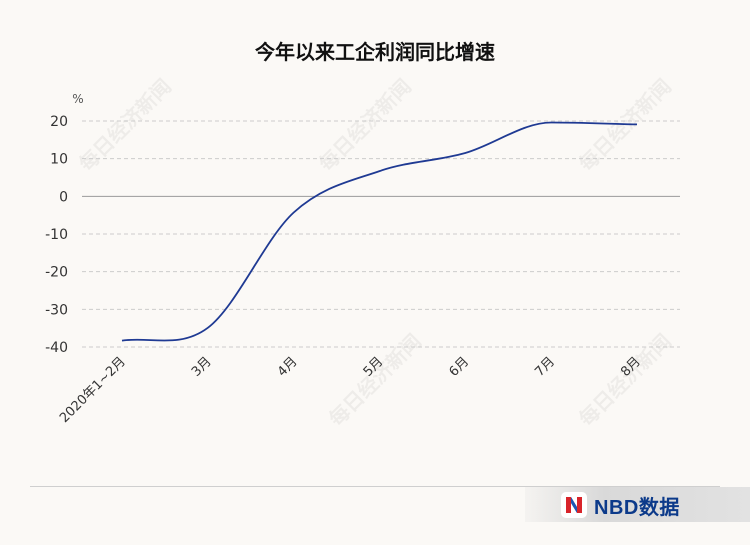 This screenshot has height=545, width=750. What do you see at coordinates (637, 507) in the screenshot?
I see `brand-name: NBD数据` at bounding box center [637, 507].